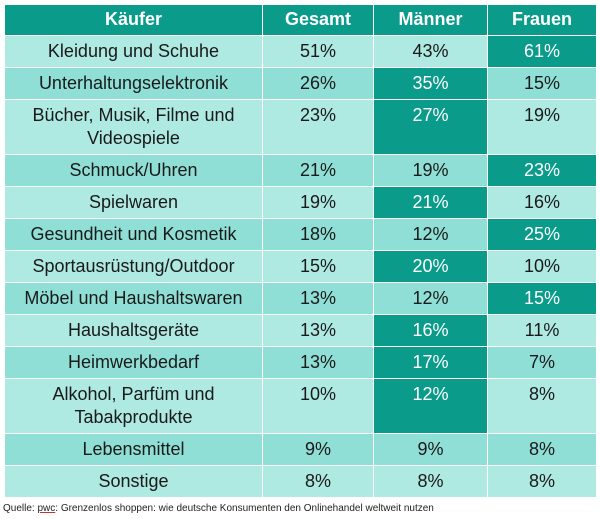 Image resolution: width=600 pixels, height=519 pixels. I want to click on cell-gesamt: 23%, so click(318, 127).